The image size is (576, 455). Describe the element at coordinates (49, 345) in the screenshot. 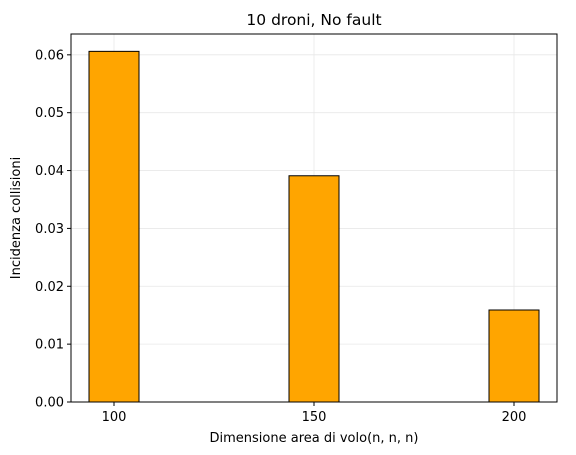

I see `y-tick-label: 0.01` at that location.